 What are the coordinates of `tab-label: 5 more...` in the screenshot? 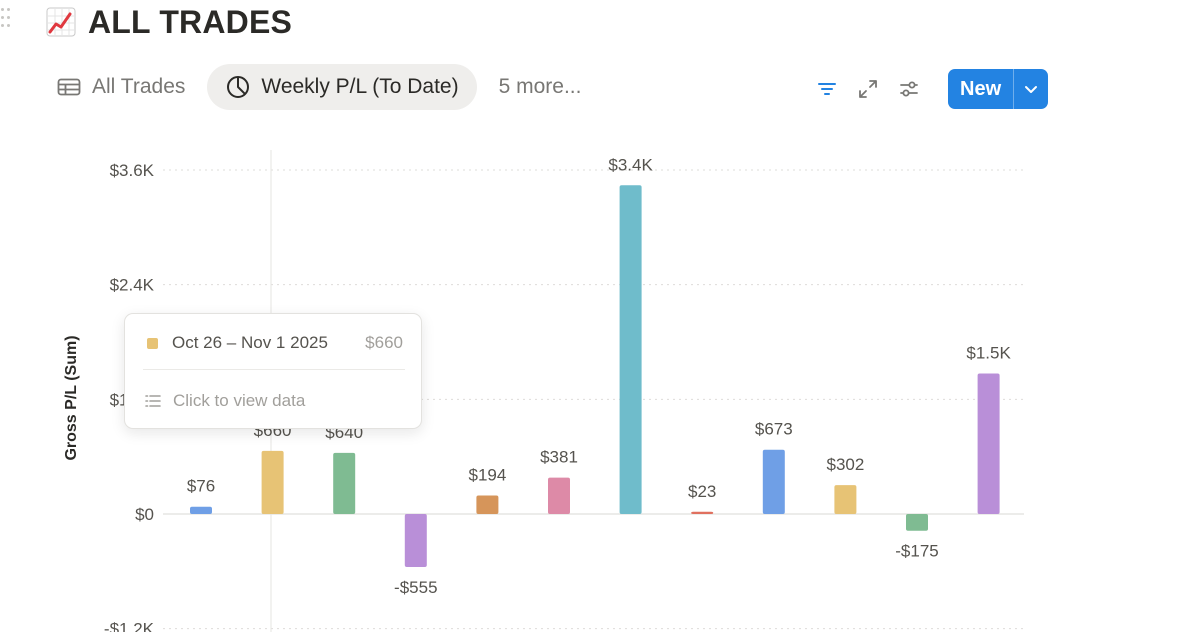 It's located at (540, 86).